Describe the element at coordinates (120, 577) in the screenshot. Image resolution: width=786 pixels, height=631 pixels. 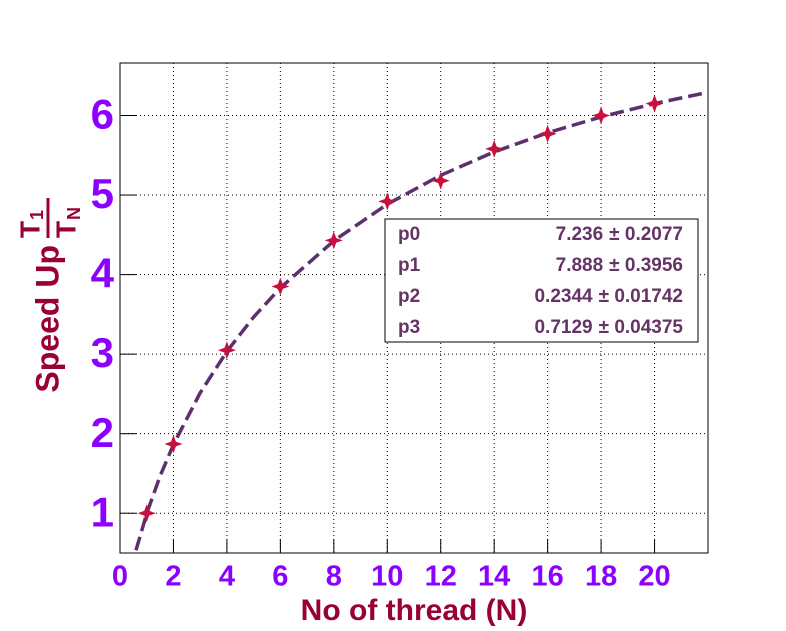
I see `x-tick-label: 0` at that location.